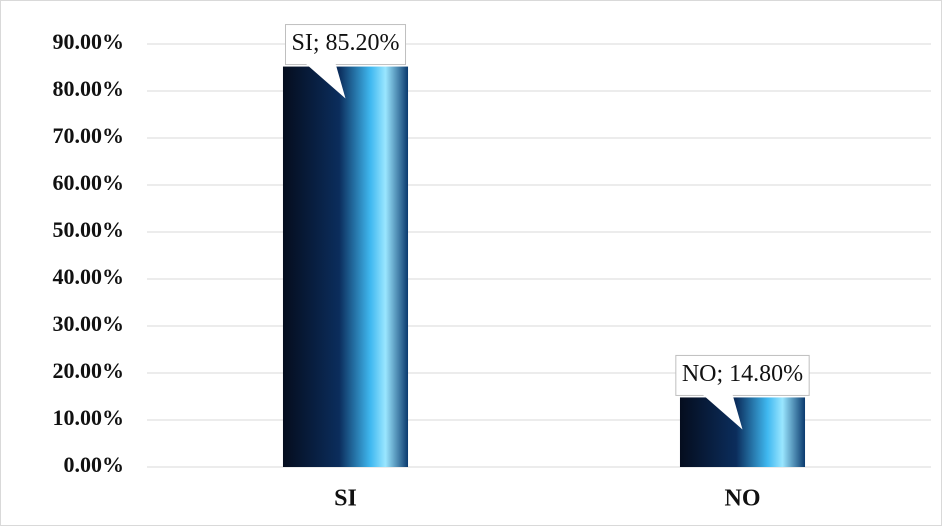  Describe the element at coordinates (743, 499) in the screenshot. I see `x-tick-label: NO` at that location.